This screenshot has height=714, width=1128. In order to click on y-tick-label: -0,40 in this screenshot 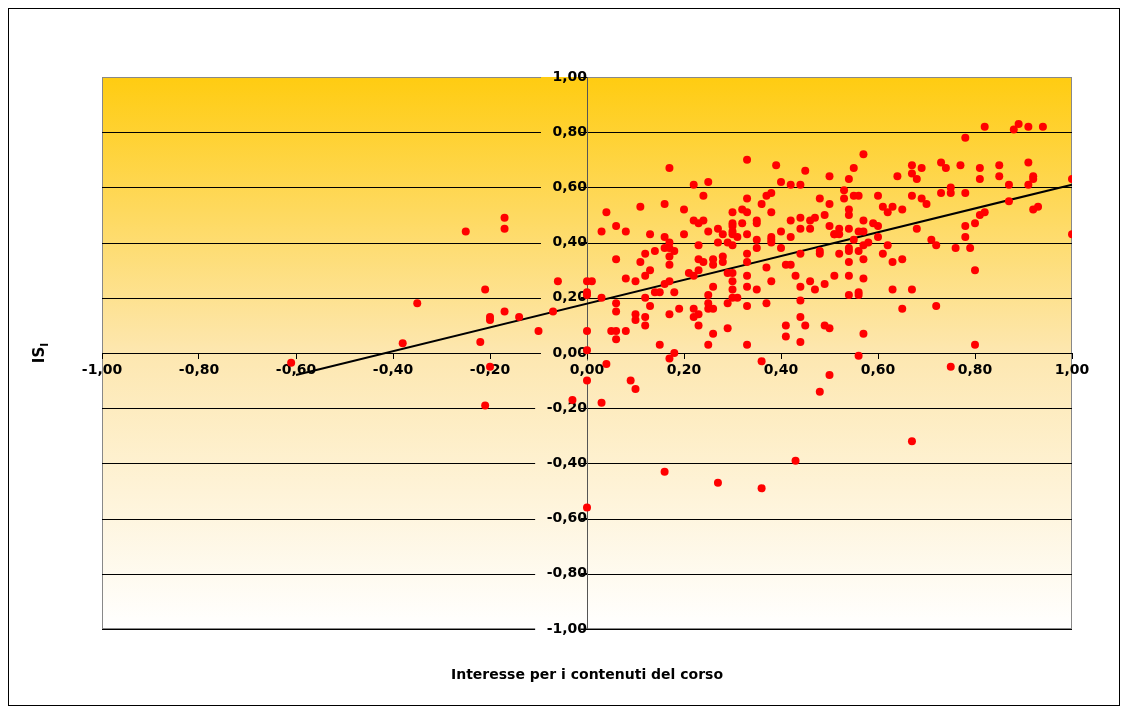, I will do `click(567, 462)`.